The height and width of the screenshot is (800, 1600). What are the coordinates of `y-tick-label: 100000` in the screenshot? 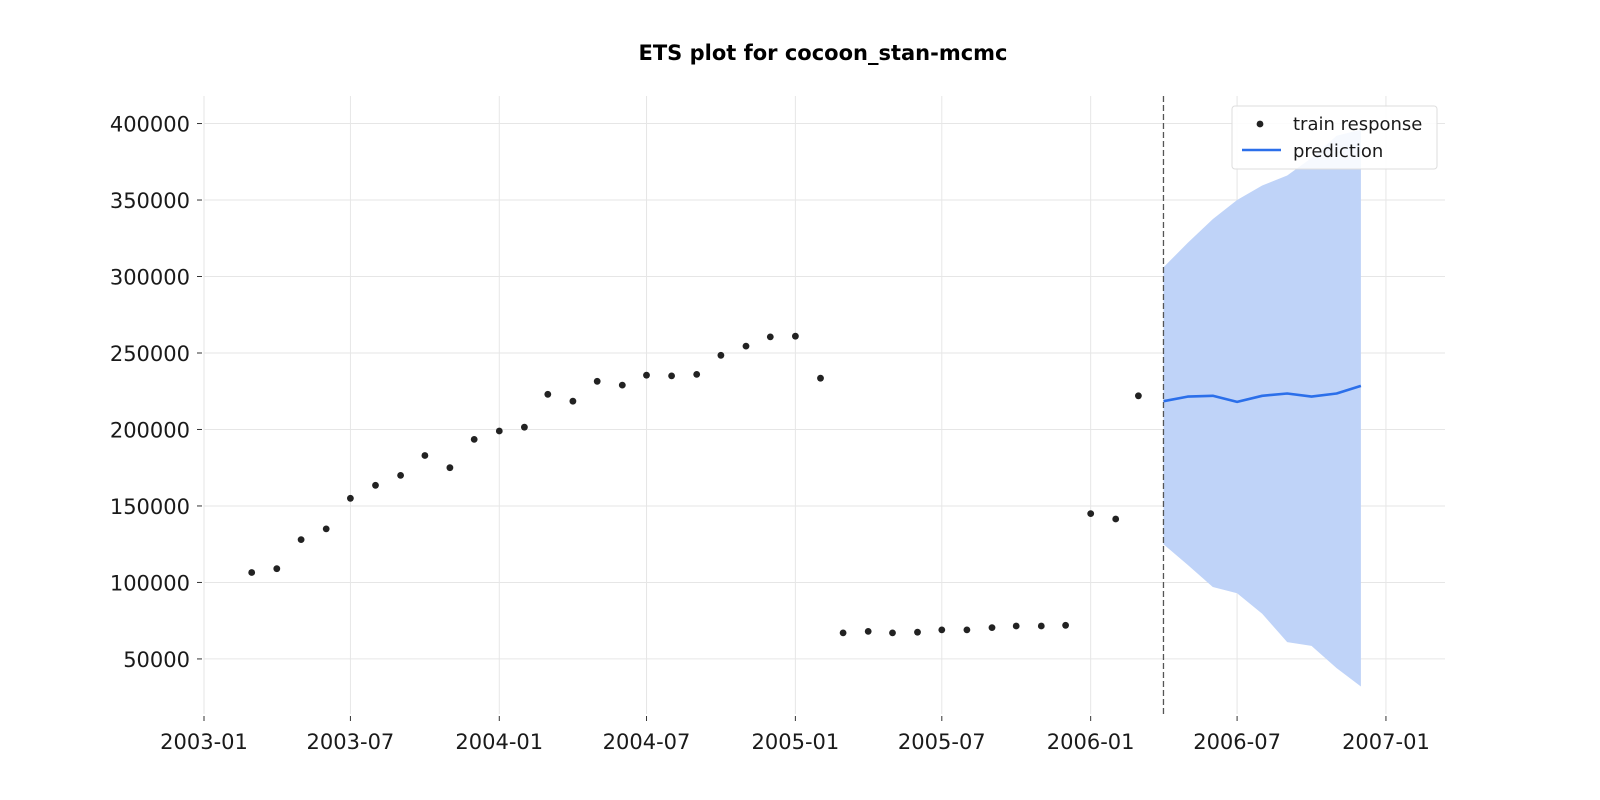 It's located at (150, 583).